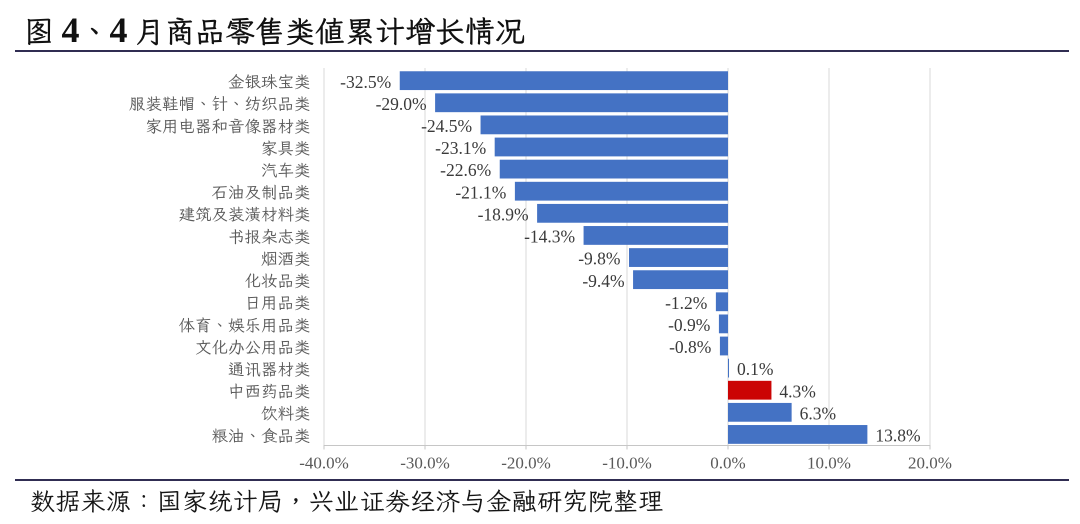  I want to click on svg-text: 家具类, so click(286, 148).